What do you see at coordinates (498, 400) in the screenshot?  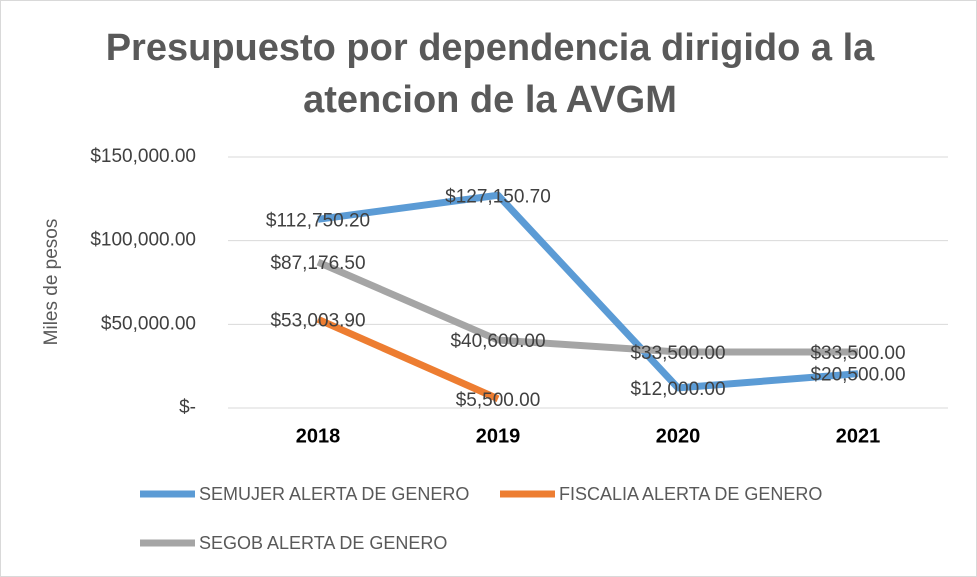 I see `data-label: $5,500.00` at bounding box center [498, 400].